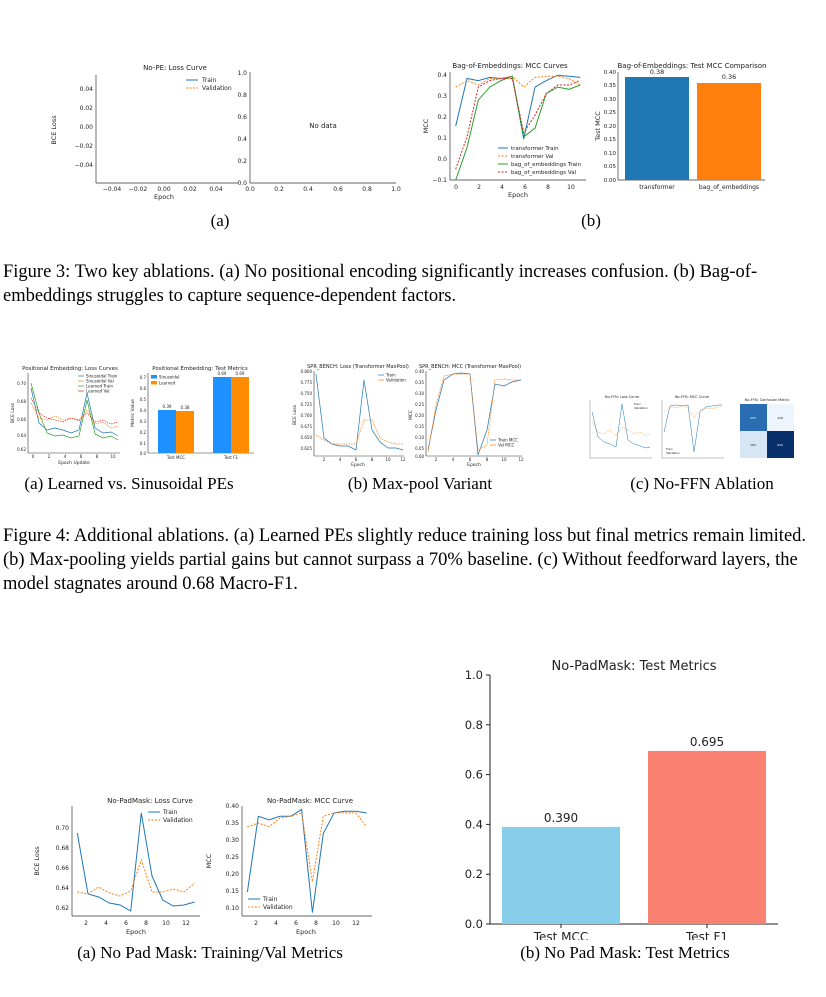  I want to click on bar-category-label: Test MCC, so click(175, 457).